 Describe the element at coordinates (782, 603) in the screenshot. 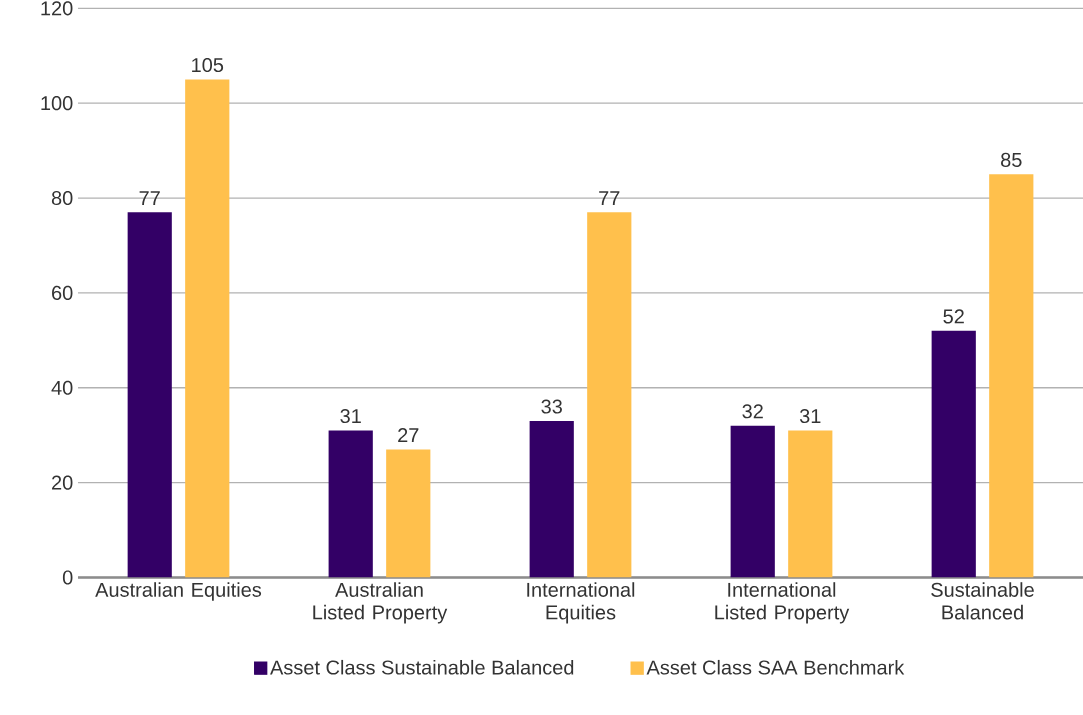

I see `x-tick-label: International Listed Property` at that location.